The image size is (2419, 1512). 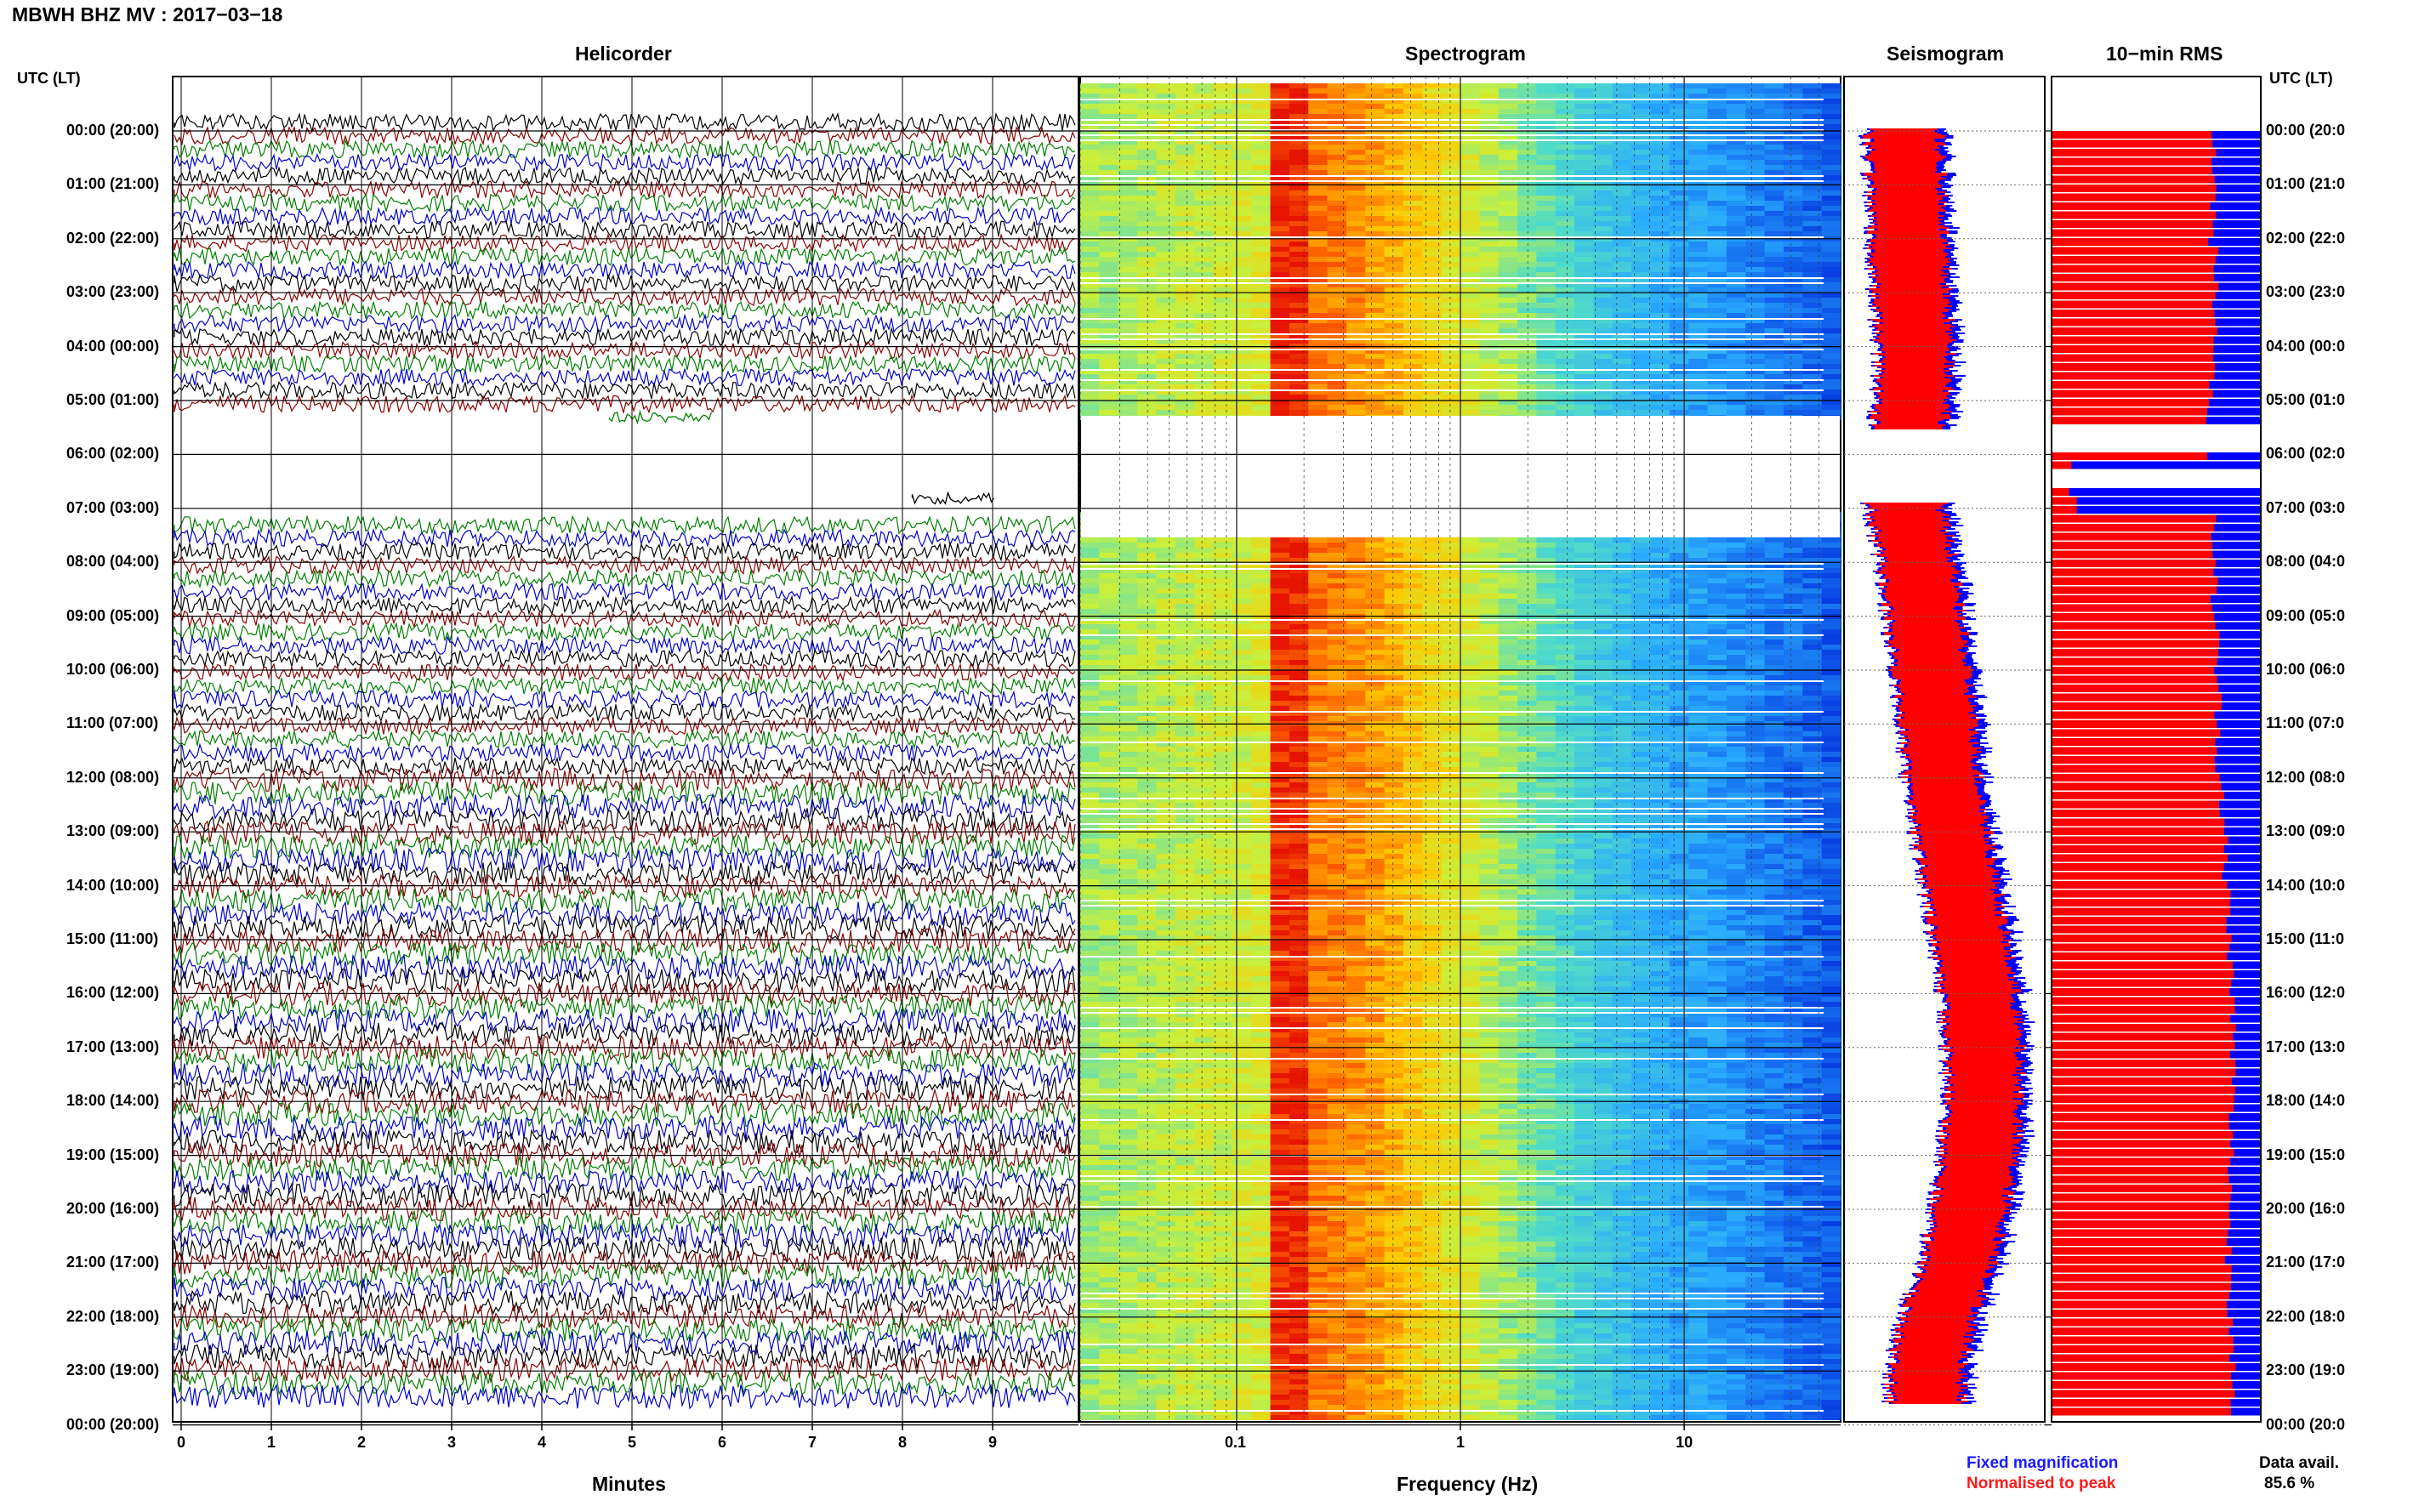 What do you see at coordinates (2305, 723) in the screenshot?
I see `right-time-label: 11:00 (07:0` at bounding box center [2305, 723].